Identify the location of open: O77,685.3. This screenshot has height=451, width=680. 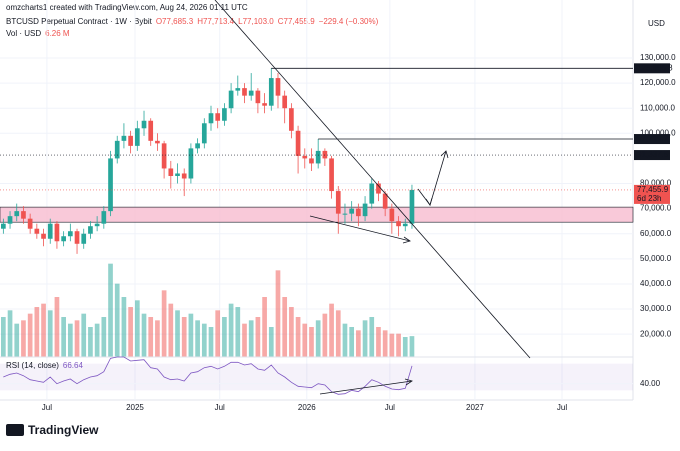
(175, 21).